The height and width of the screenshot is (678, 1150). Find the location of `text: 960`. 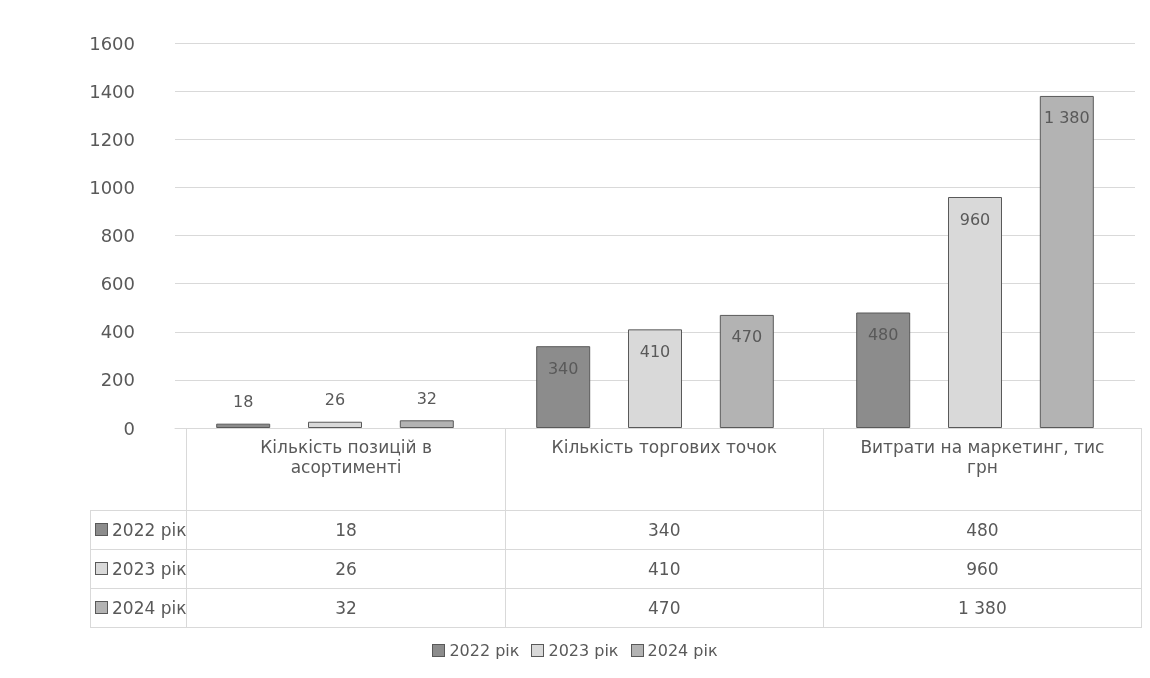

text: 960 is located at coordinates (975, 219).